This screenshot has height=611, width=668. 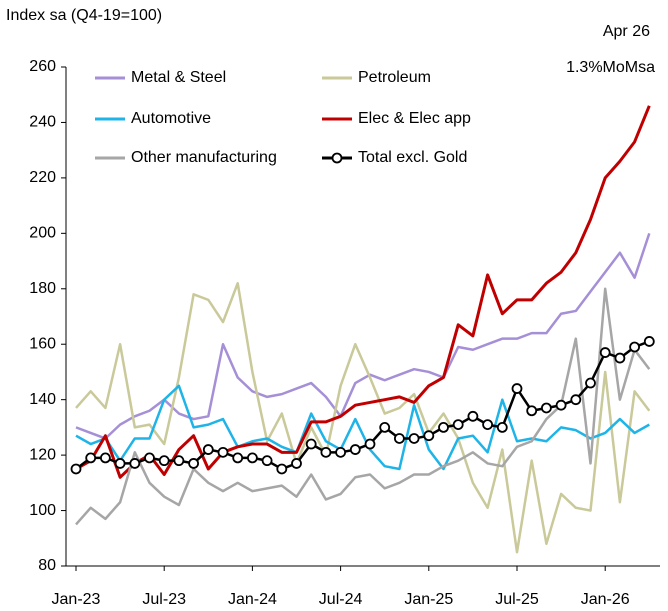 I want to click on x-tick-label: Jul-24, so click(x=341, y=599).